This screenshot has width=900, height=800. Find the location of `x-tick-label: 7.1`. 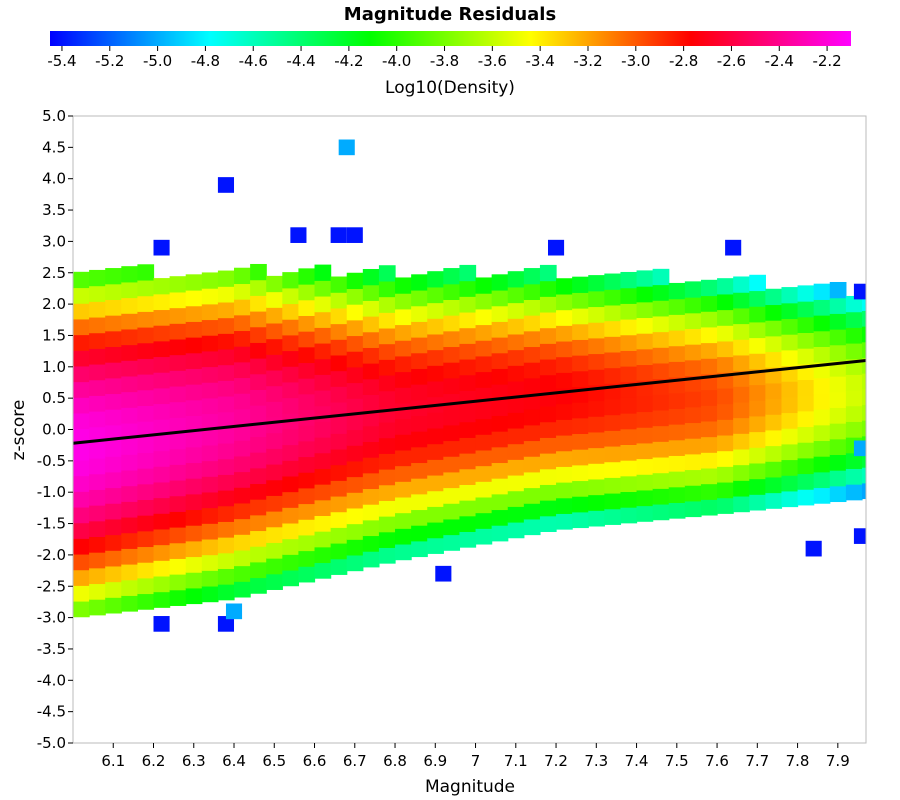

x-tick-label: 7.1 is located at coordinates (516, 761).